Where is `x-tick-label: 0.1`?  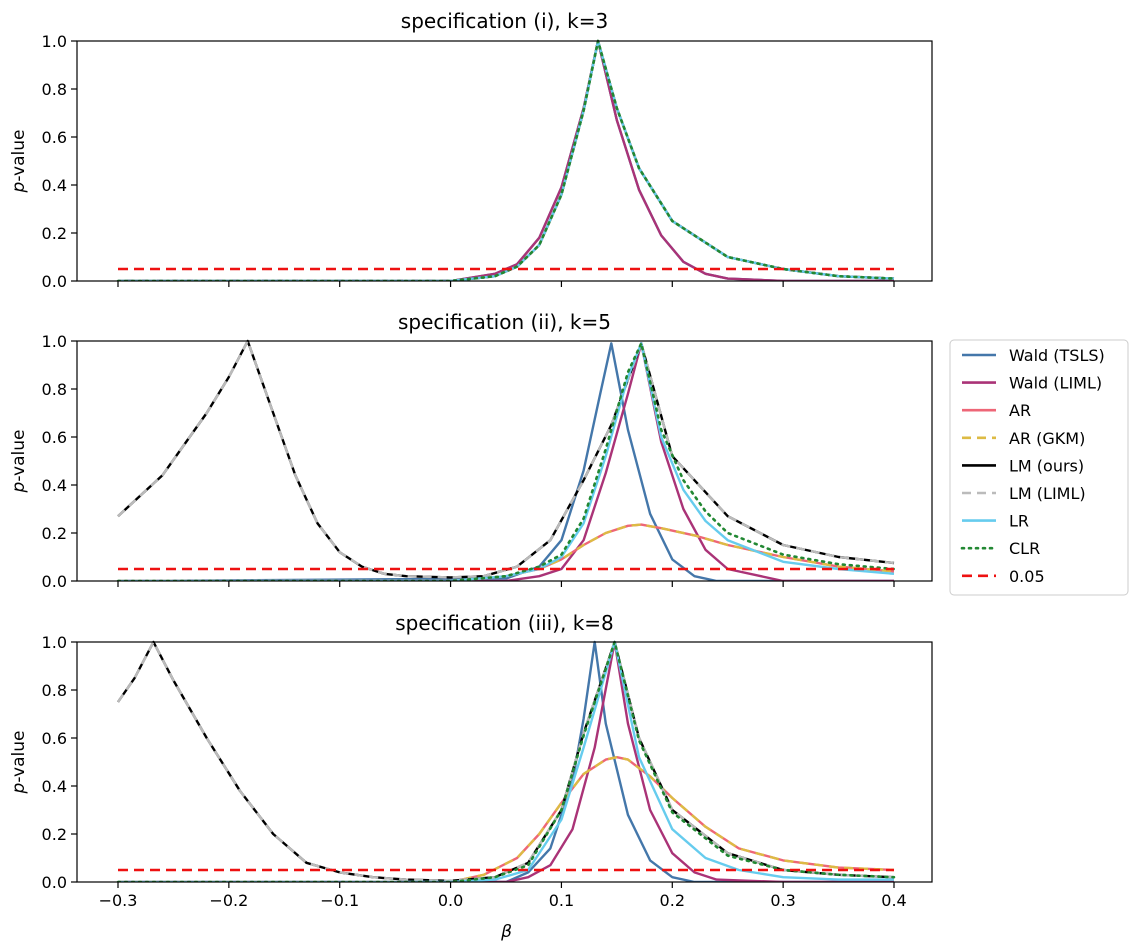 x-tick-label: 0.1 is located at coordinates (561, 900).